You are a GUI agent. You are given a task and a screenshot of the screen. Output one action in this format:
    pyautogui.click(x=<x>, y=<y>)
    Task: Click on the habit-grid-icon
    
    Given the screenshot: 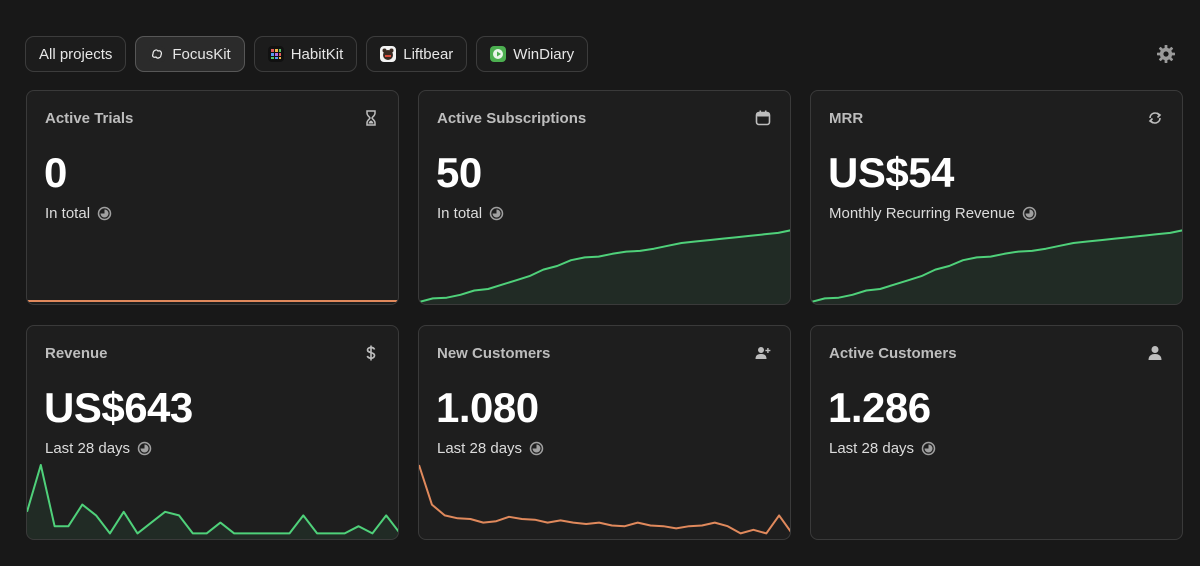 What is the action you would take?
    pyautogui.click(x=275, y=54)
    